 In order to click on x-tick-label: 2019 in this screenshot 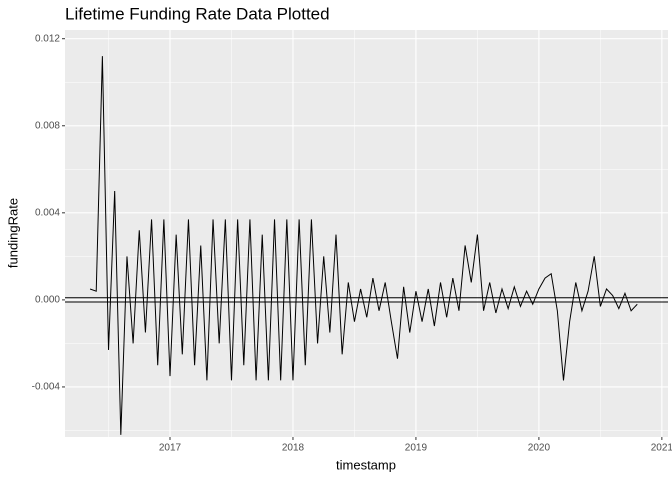, I will do `click(416, 448)`.